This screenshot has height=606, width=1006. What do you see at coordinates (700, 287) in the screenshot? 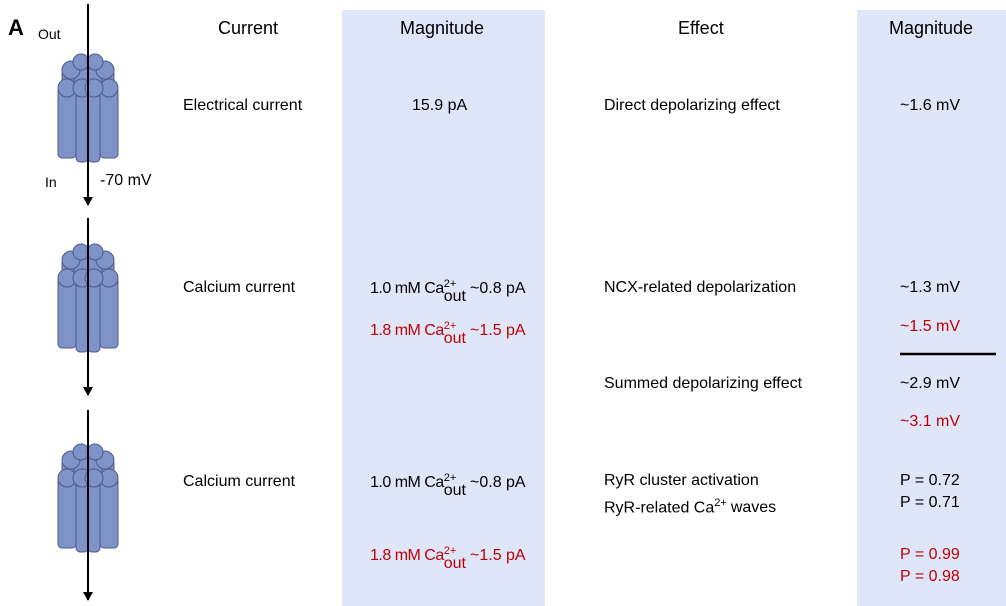
I see `effect-label: NCX-related depolarization` at bounding box center [700, 287].